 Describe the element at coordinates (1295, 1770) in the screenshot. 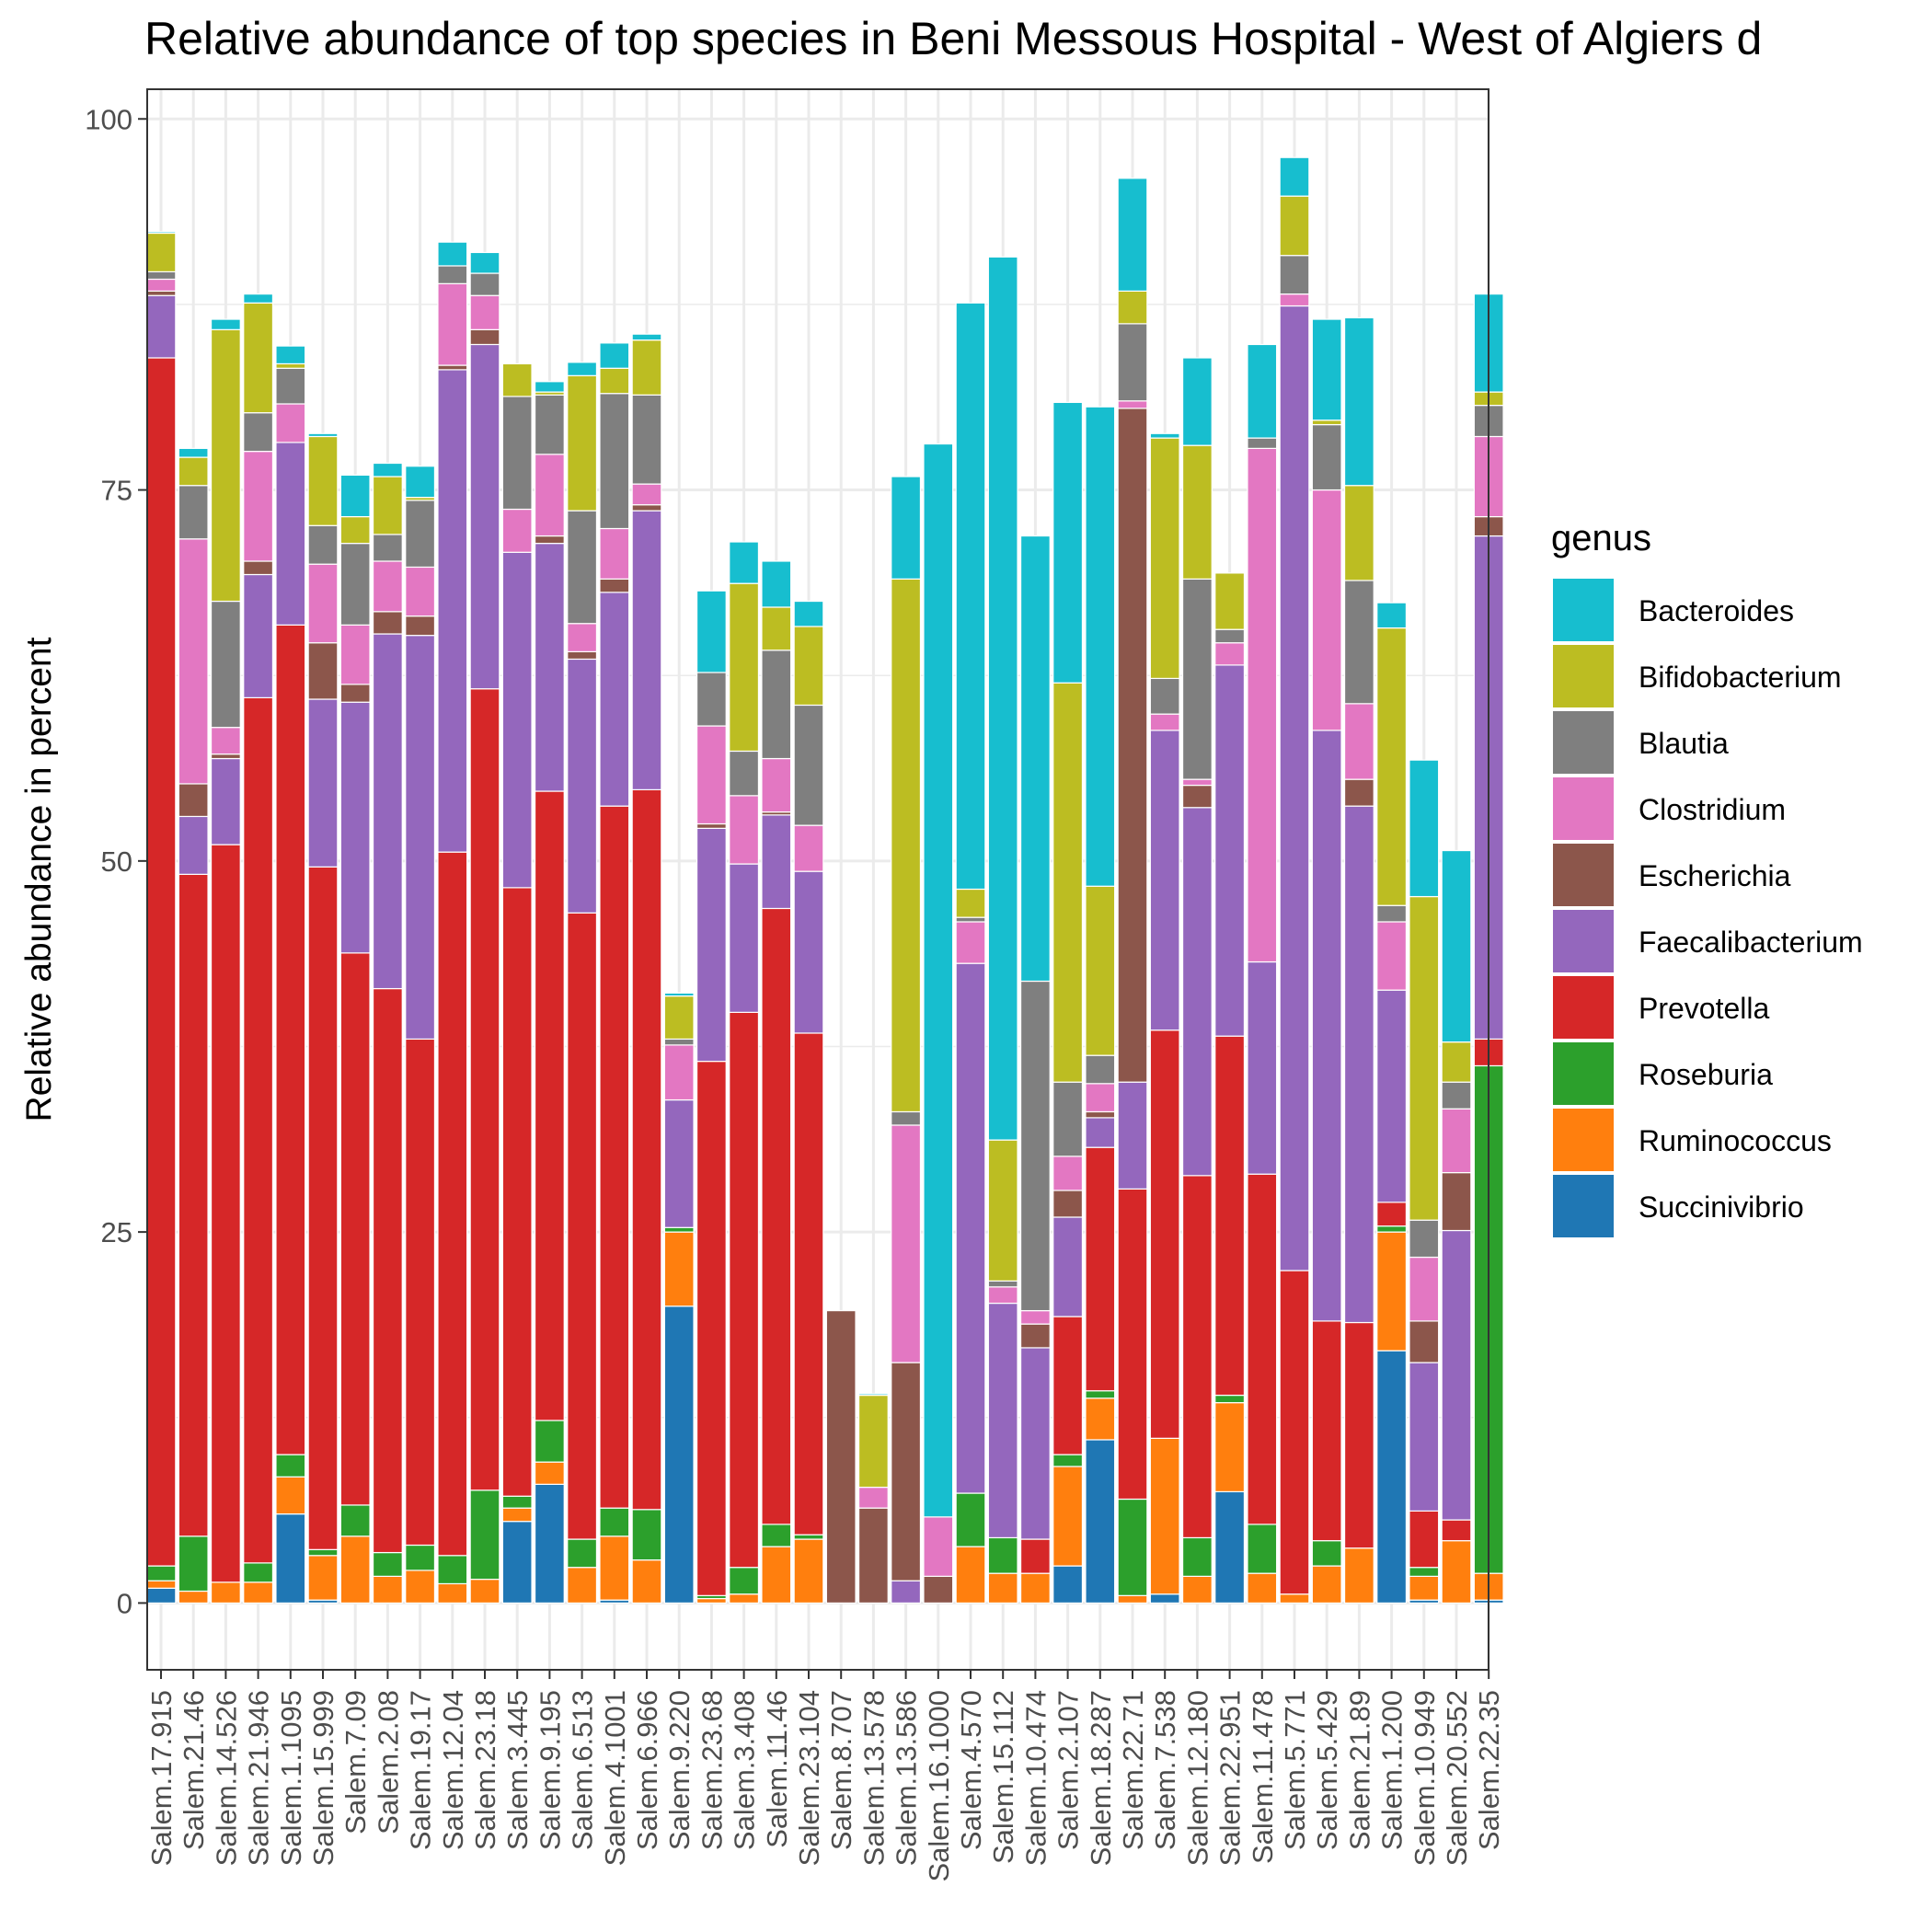

I see `x-tick-label: Salem.5.771` at that location.